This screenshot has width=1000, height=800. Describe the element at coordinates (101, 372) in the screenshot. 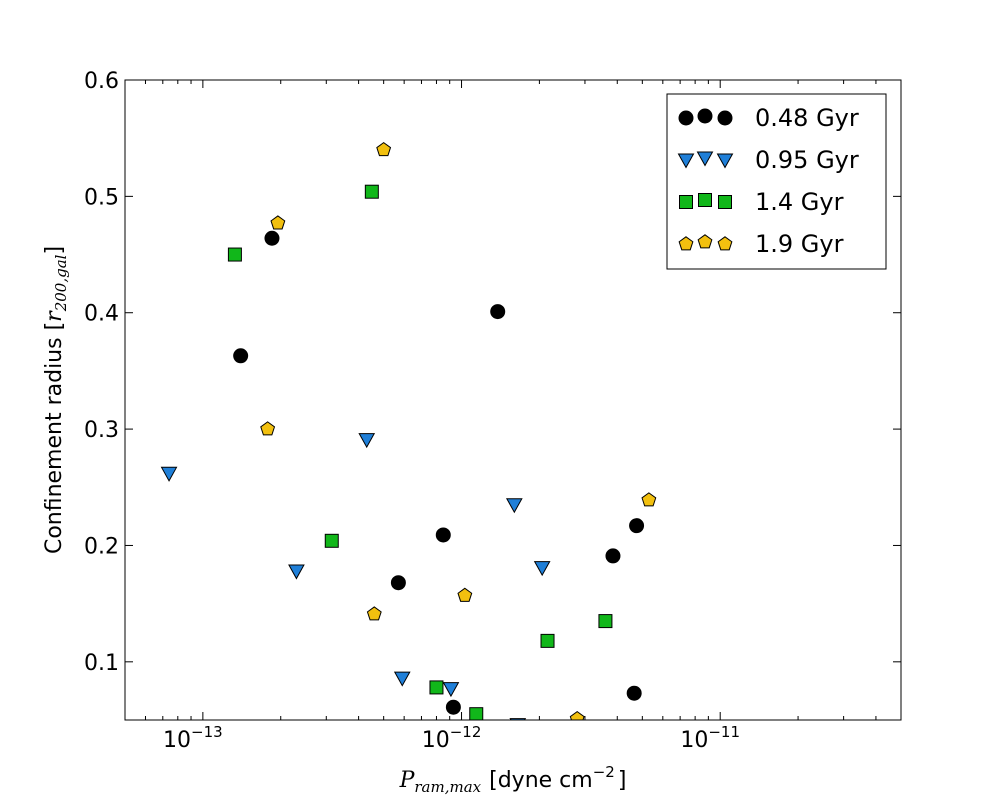

I see `y-tick-labels: 0.1 0.2 0.3 0.4 0.5 0.6` at that location.